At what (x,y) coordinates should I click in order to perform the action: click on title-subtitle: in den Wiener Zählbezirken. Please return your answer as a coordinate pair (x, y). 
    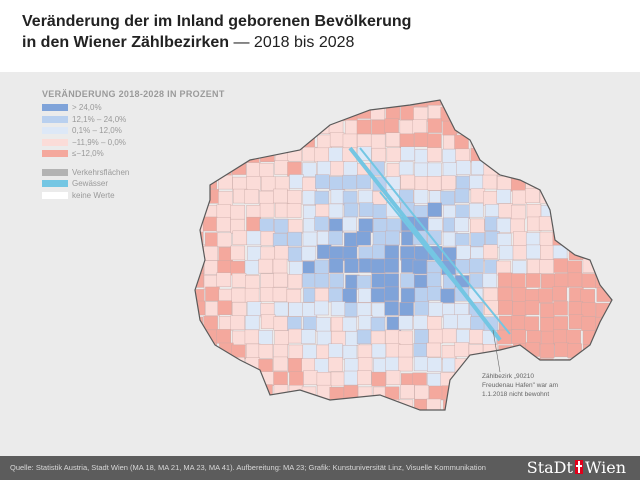
    Looking at the image, I should click on (126, 42).